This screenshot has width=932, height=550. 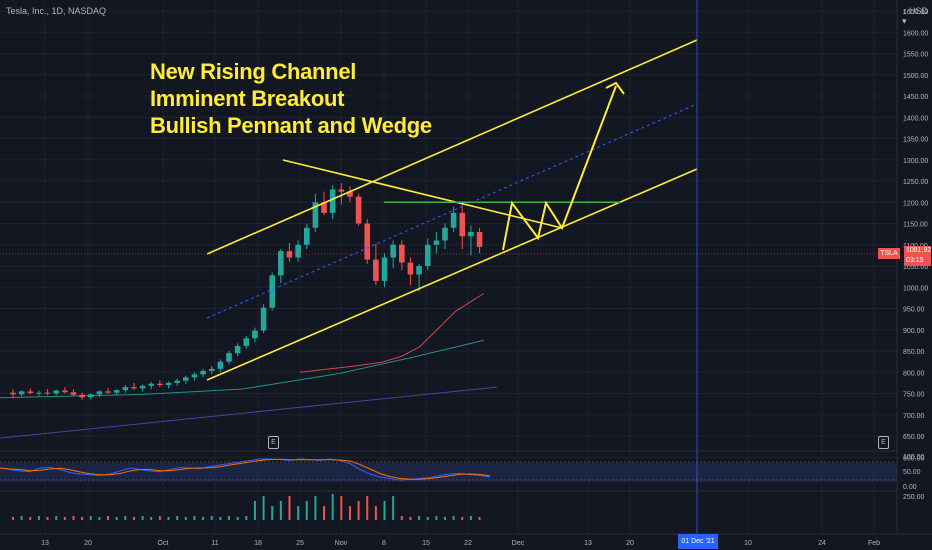 I want to click on price-label: 1650.00, so click(x=915, y=12).